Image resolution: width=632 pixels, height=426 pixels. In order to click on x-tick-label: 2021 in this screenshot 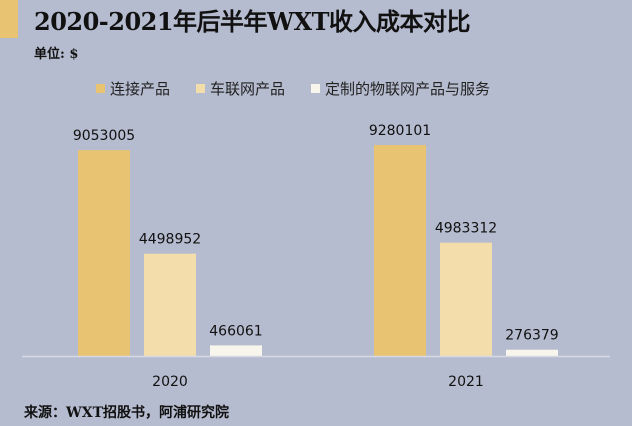, I will do `click(466, 382)`.